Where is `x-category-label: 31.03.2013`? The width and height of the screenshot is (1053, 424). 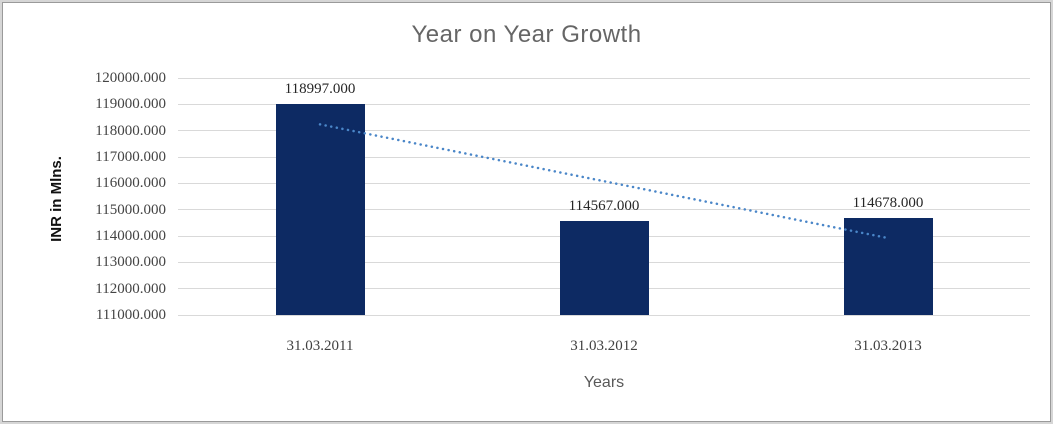
x-category-label: 31.03.2013 is located at coordinates (888, 346).